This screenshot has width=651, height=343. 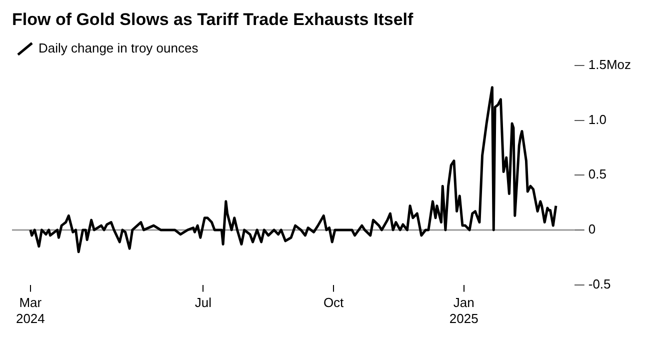 What do you see at coordinates (597, 119) in the screenshot?
I see `y-tick-label: 1.0` at bounding box center [597, 119].